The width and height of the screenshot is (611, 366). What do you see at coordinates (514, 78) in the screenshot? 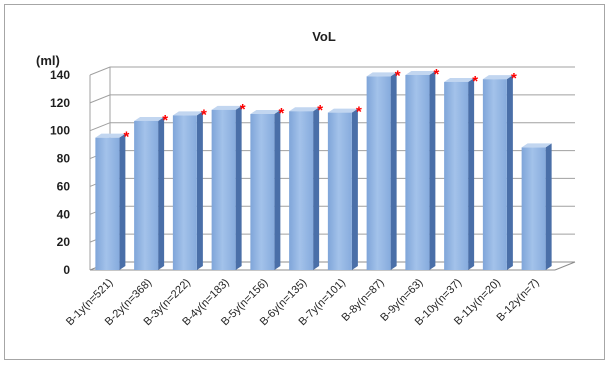
I see `significance-marker-11: *` at bounding box center [514, 78].